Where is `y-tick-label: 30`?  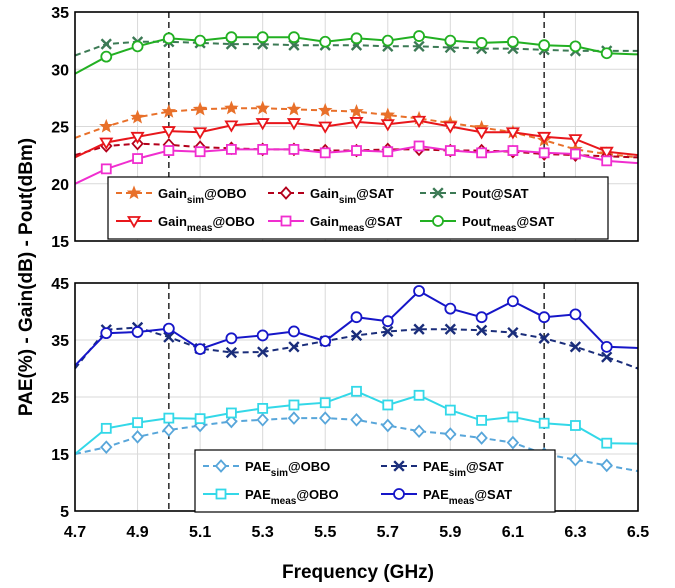 y-tick-label: 30 is located at coordinates (60, 70).